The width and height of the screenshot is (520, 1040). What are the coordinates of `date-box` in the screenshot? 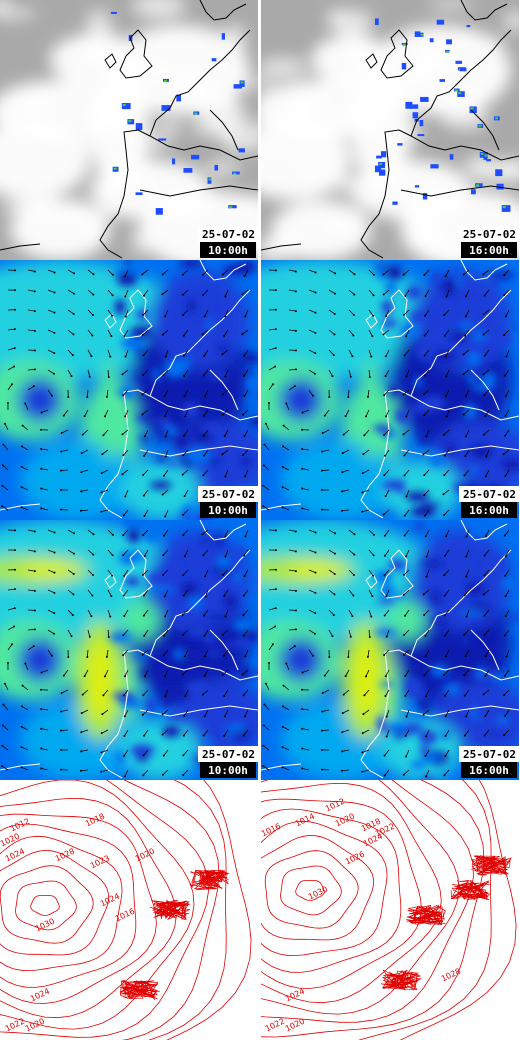 It's located at (489, 234).